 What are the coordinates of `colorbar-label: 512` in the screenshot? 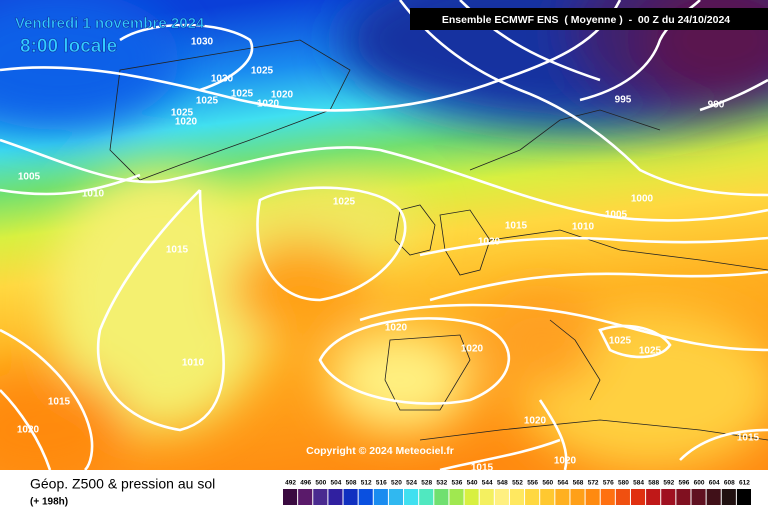 It's located at (366, 483).